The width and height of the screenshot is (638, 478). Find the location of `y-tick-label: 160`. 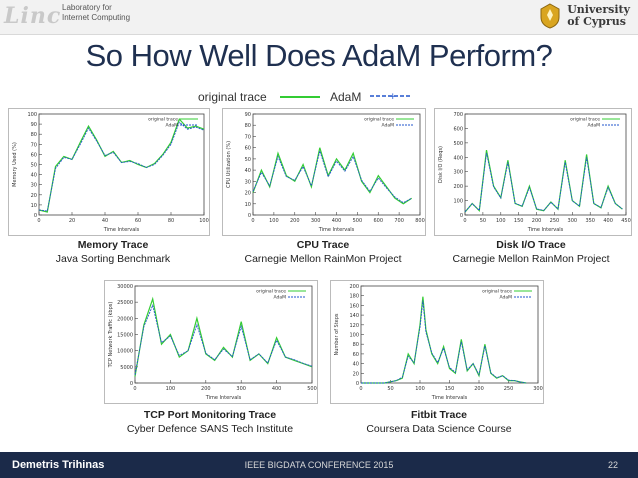

y-tick-label: 160 is located at coordinates (354, 306).